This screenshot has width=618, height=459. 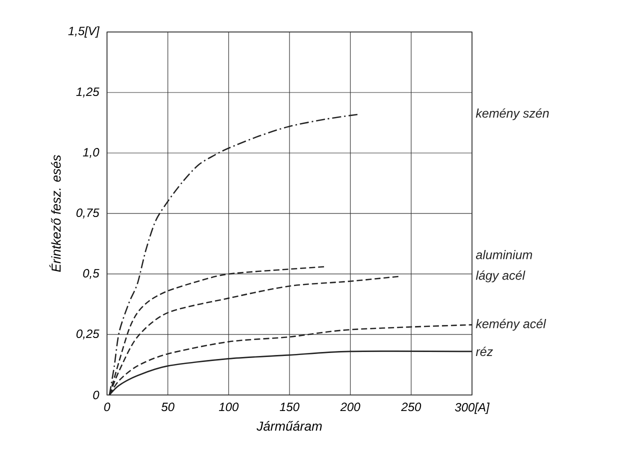 What do you see at coordinates (484, 351) in the screenshot?
I see `series-label: réz` at bounding box center [484, 351].